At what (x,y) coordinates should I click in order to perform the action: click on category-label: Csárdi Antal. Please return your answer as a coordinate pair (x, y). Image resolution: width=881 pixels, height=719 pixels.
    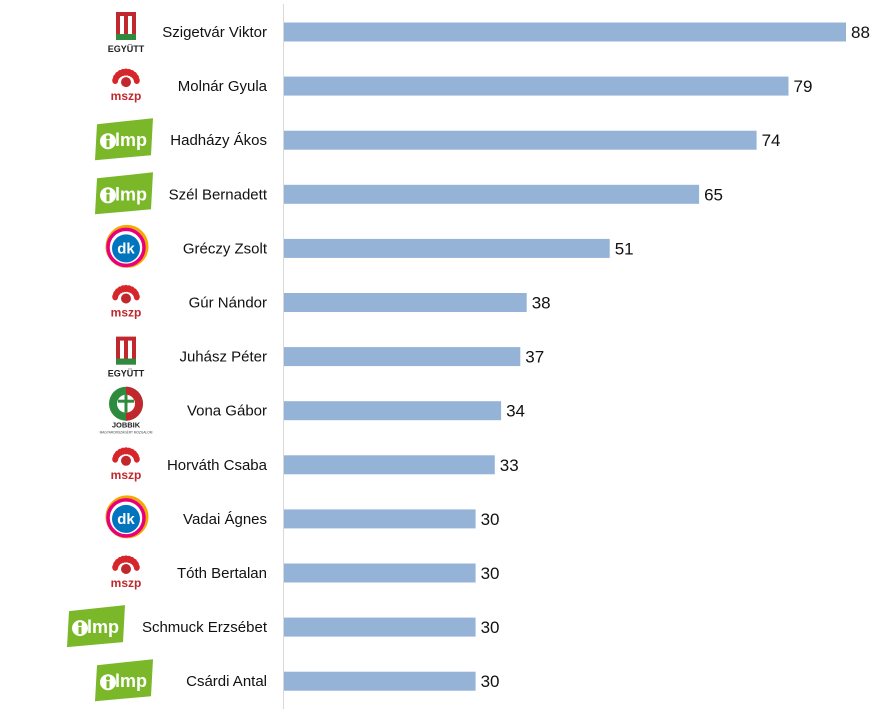
    Looking at the image, I should click on (226, 681).